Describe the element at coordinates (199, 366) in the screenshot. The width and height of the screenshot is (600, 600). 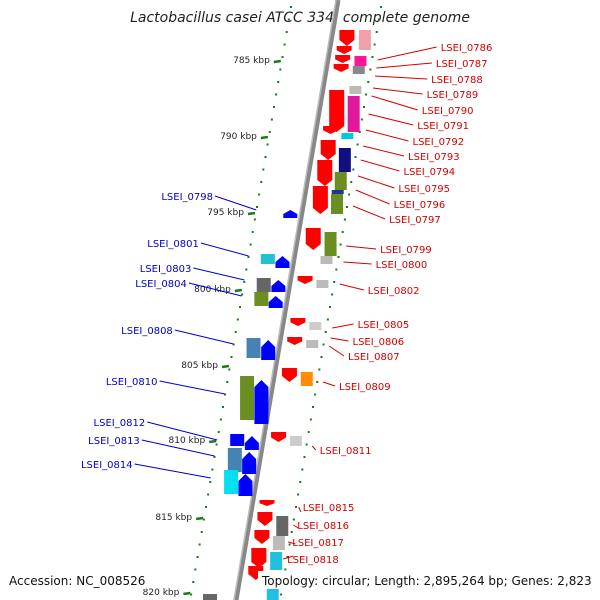
I see `scale-label: 805 kbp` at that location.